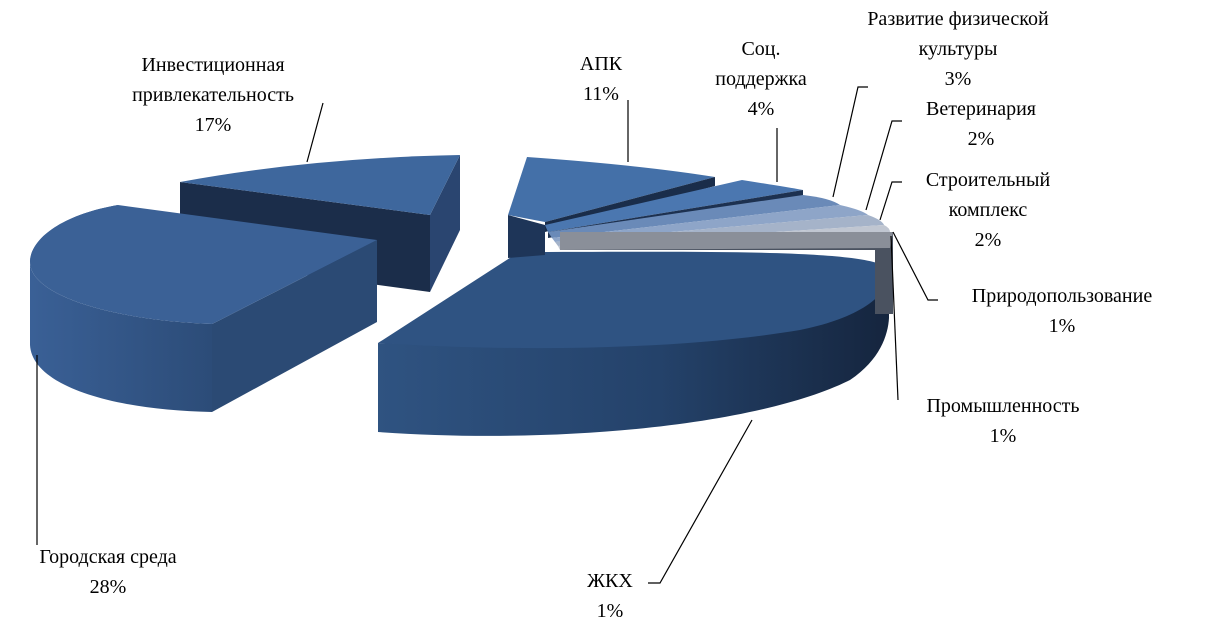  I want to click on label-zhkh-line-1: 1%, so click(610, 611).